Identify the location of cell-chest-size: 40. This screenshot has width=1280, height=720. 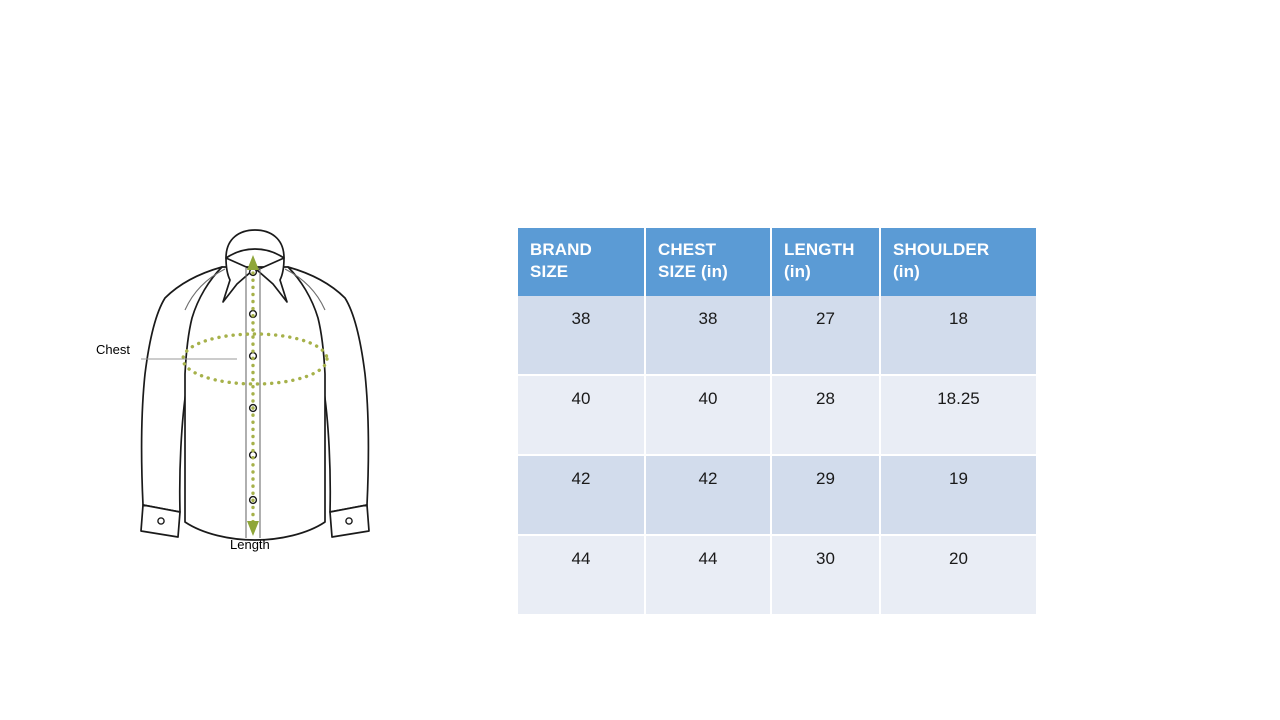
(708, 415).